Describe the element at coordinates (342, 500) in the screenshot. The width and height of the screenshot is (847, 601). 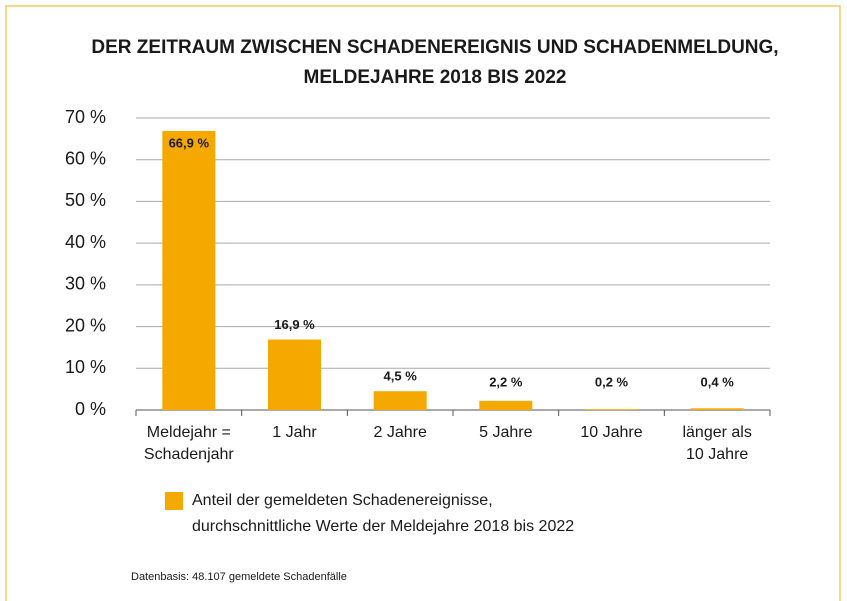
I see `legend-label: Anteil der gemeldeten Schadenereignisse,` at that location.